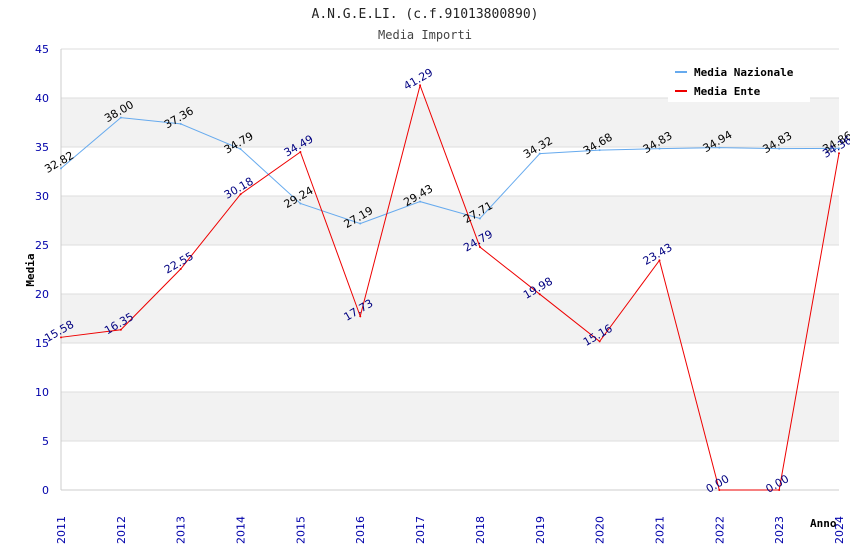 This screenshot has height=550, width=850. What do you see at coordinates (480, 530) in the screenshot?
I see `x-tick-label: 2018` at bounding box center [480, 530].